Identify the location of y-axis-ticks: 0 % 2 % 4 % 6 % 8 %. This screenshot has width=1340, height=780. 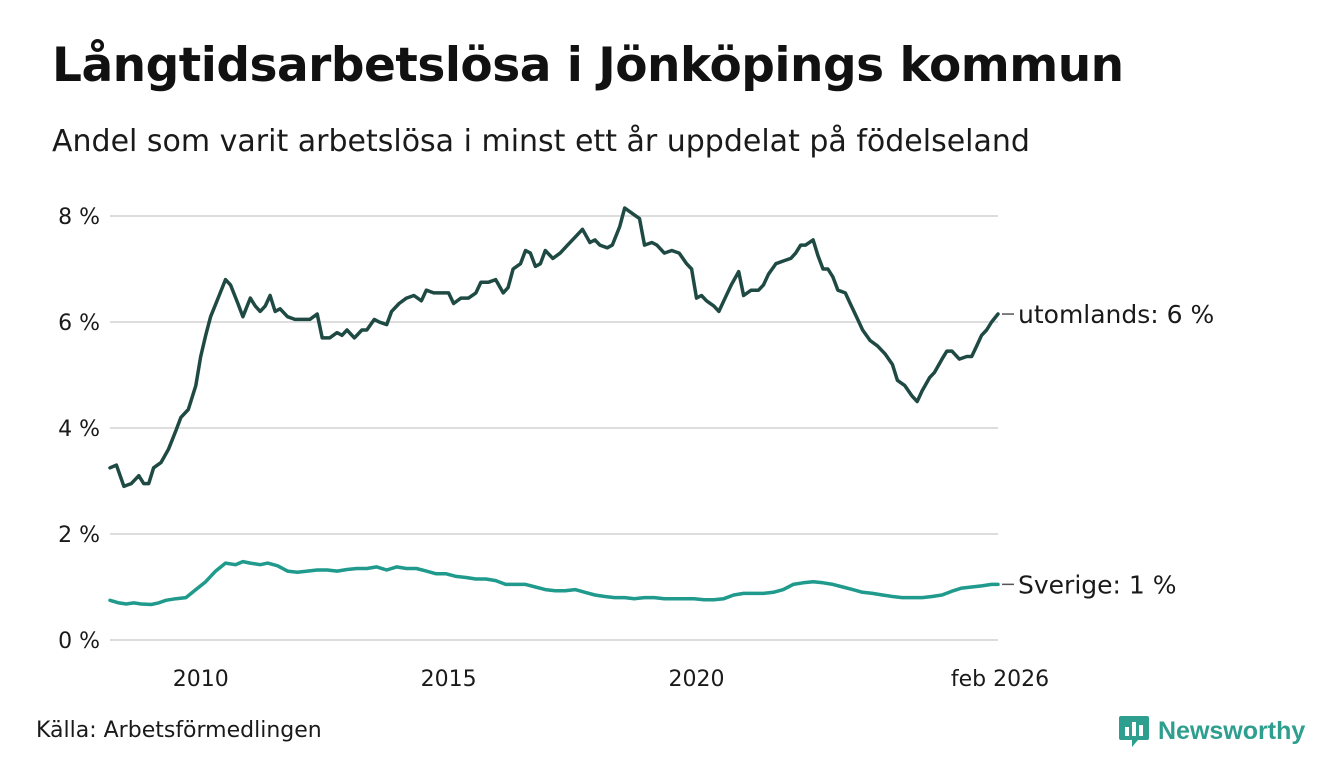
(79, 429).